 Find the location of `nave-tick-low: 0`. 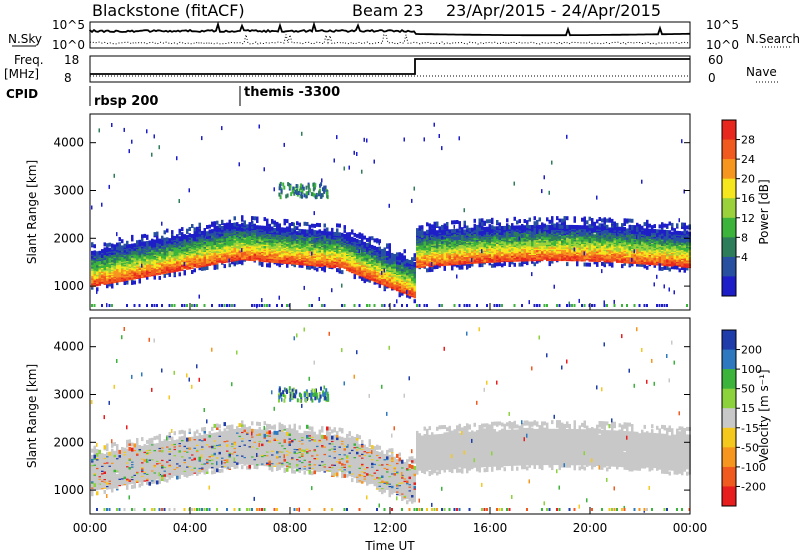

nave-tick-low: 0 is located at coordinates (712, 78).